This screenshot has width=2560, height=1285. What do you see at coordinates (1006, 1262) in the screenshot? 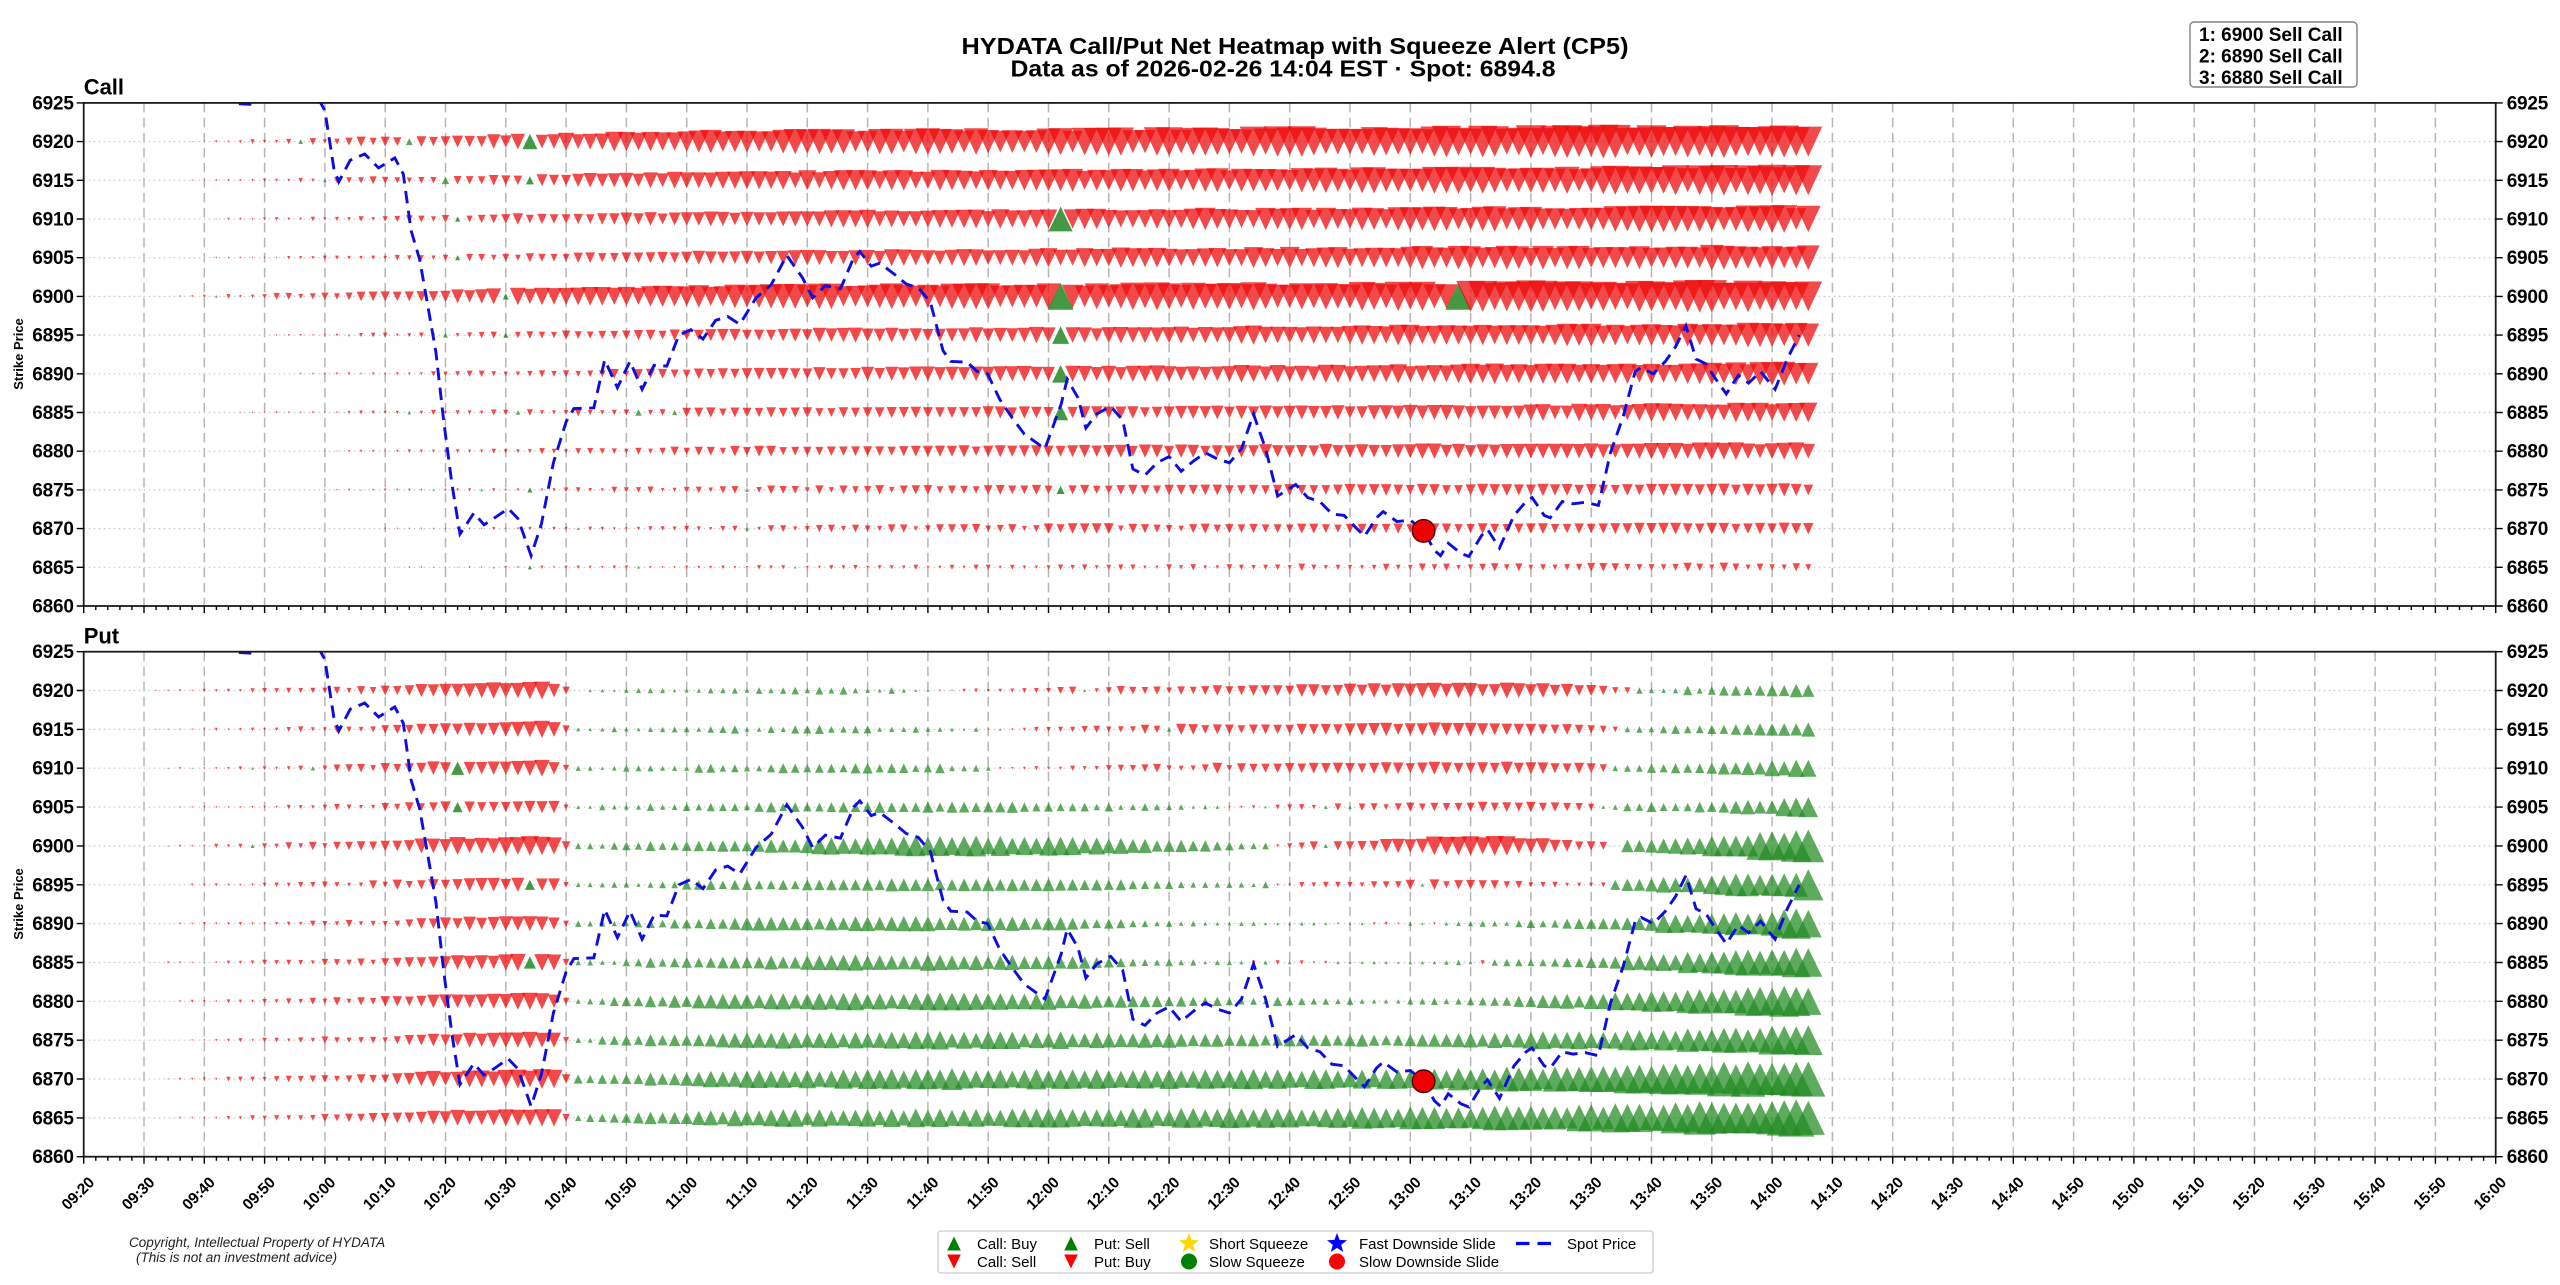
I see `svg-text: Call: Sell` at bounding box center [1006, 1262].